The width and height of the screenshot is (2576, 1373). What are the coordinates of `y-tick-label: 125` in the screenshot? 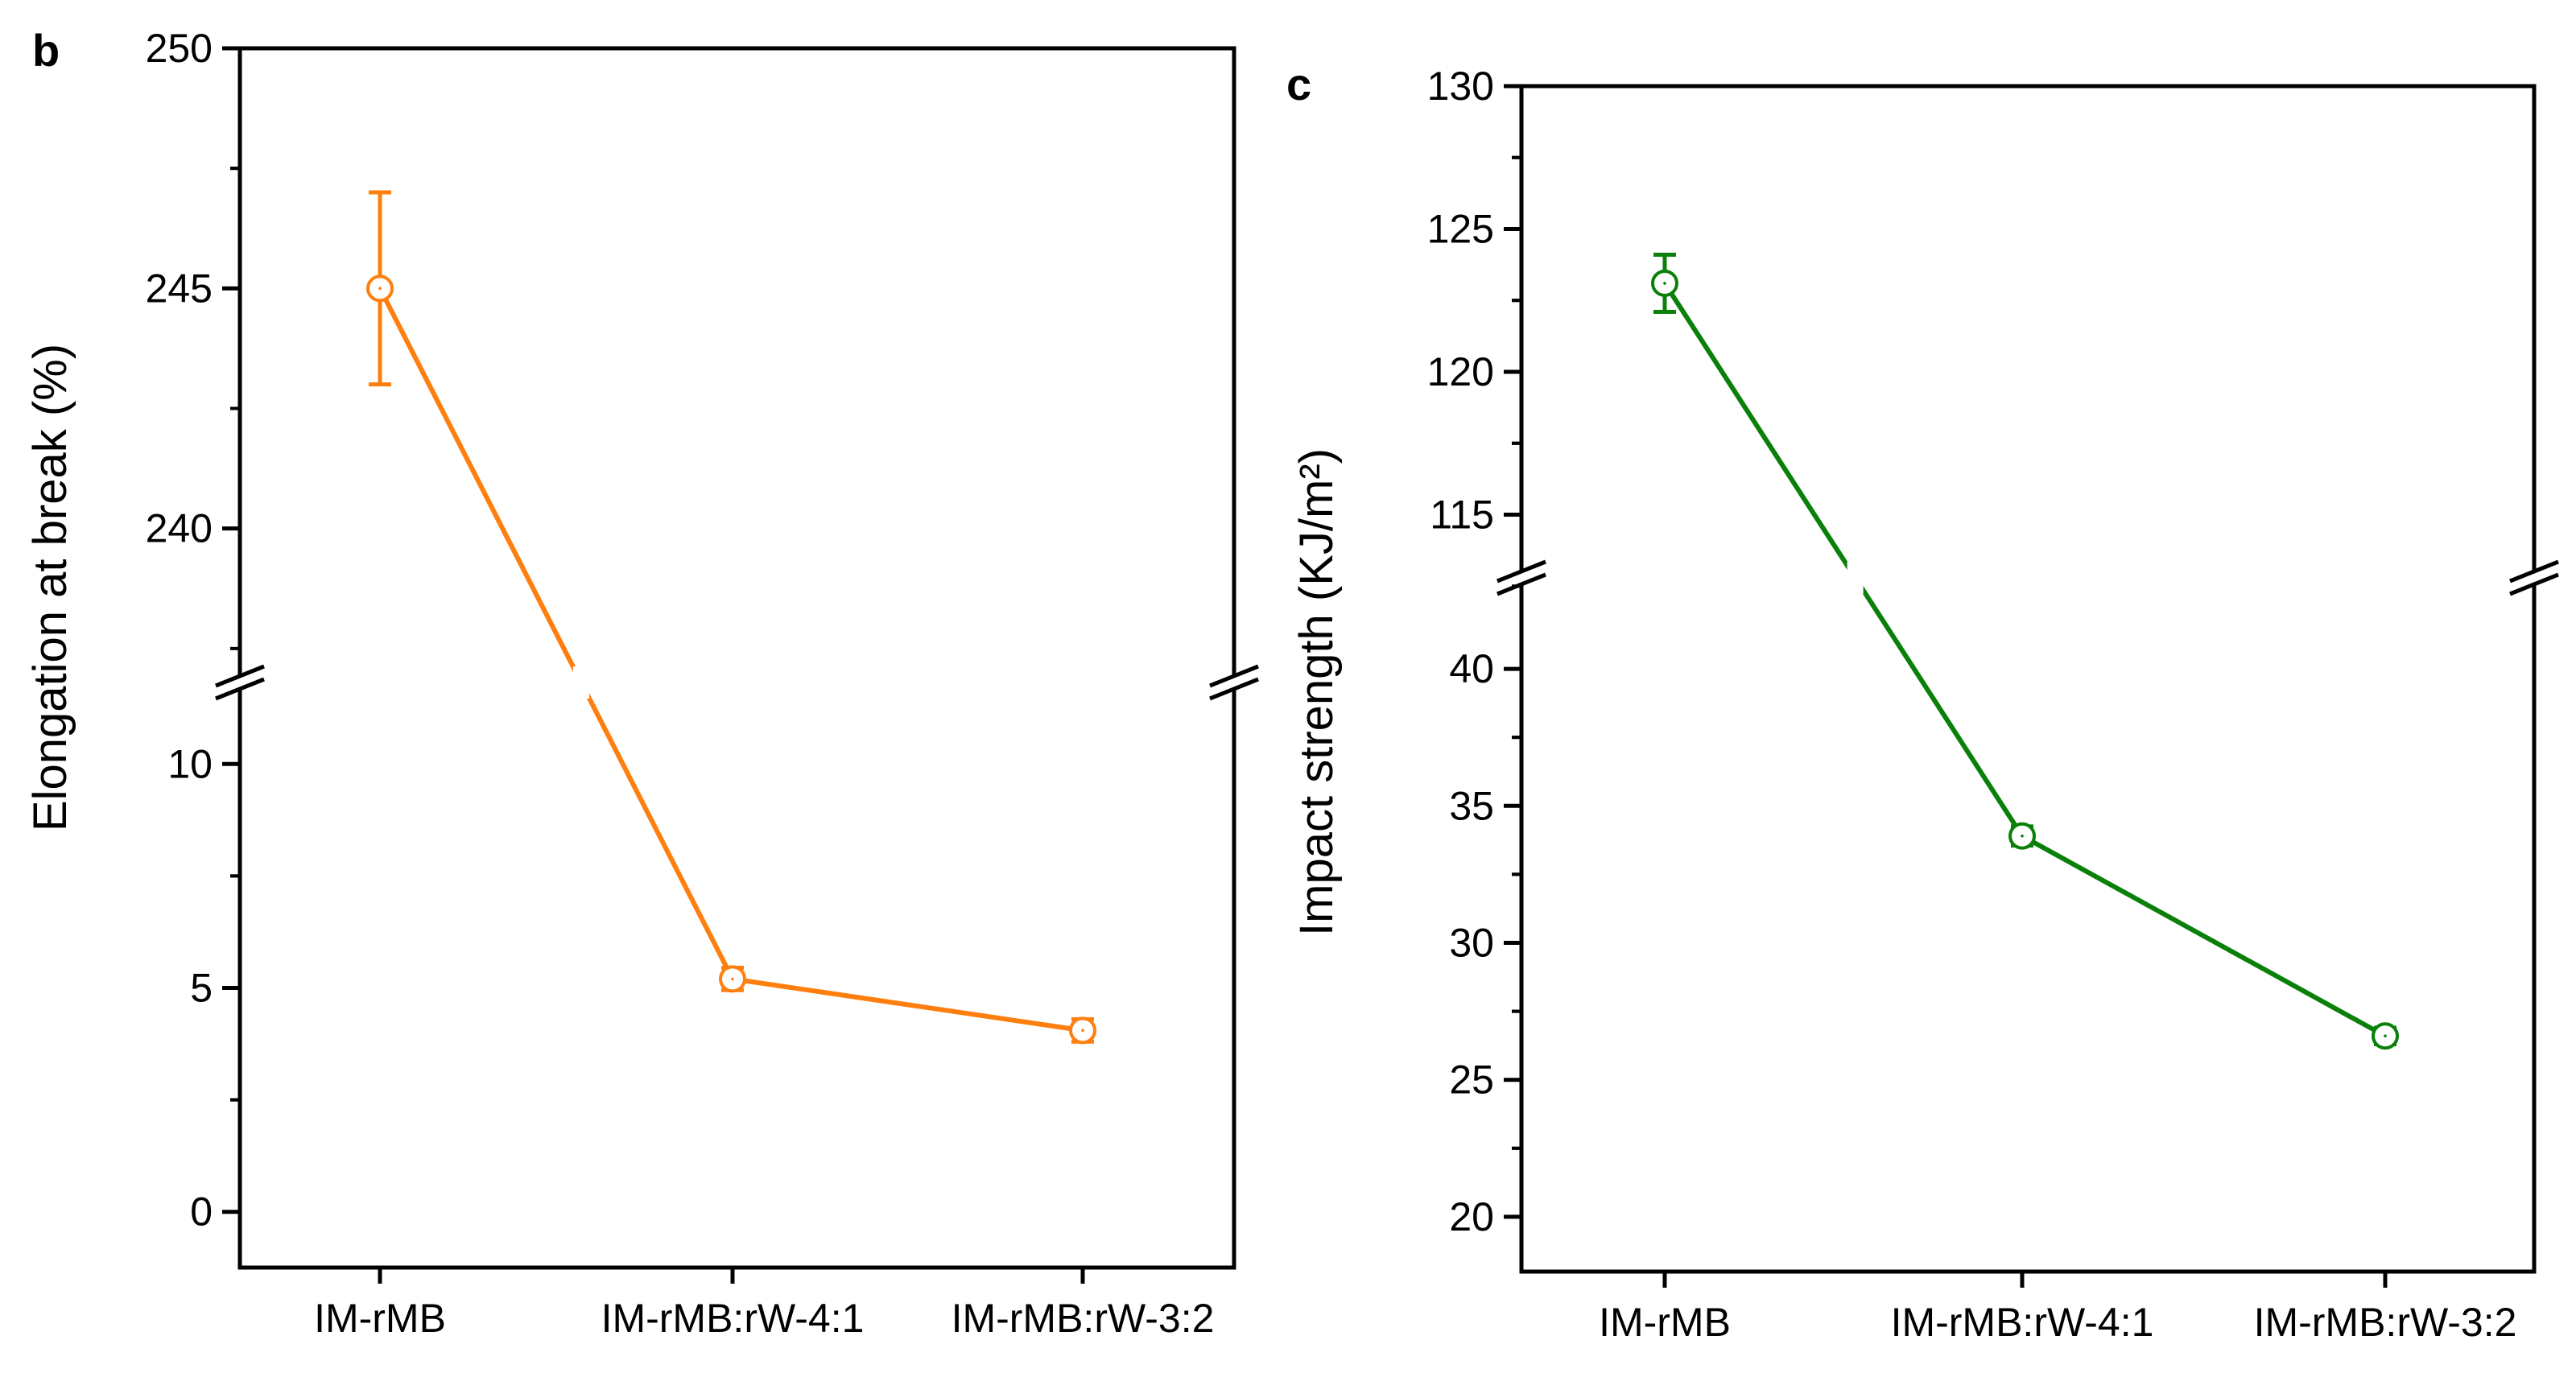 It's located at (1460, 230).